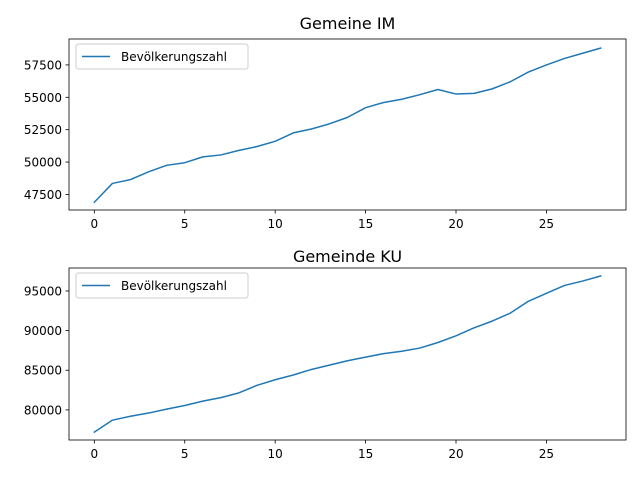  What do you see at coordinates (43, 98) in the screenshot?
I see `y-tick-label: 55000` at bounding box center [43, 98].